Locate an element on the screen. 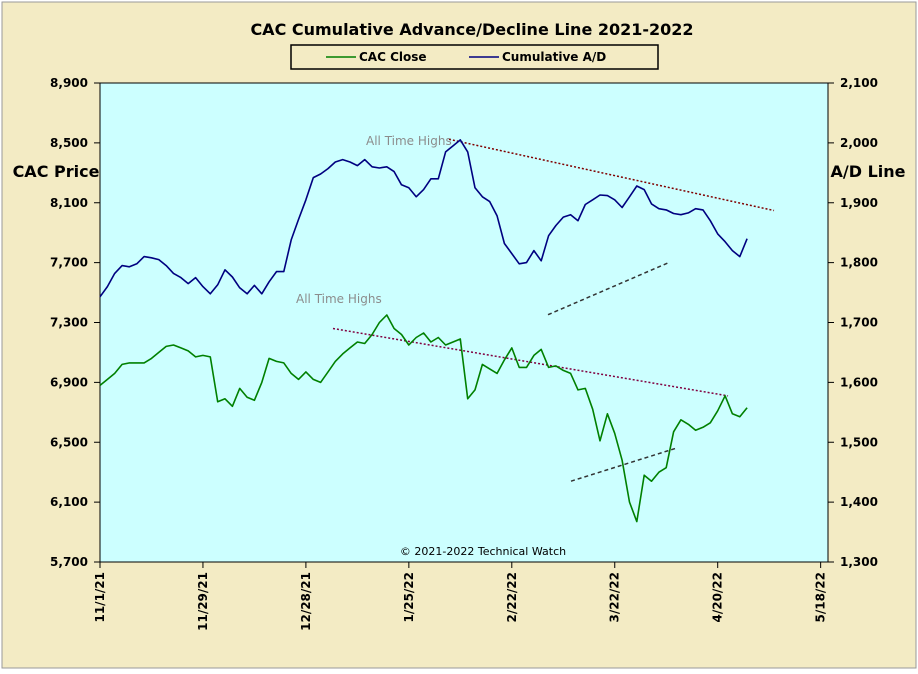  y-left-tick-label: 8,500 is located at coordinates (69, 143).